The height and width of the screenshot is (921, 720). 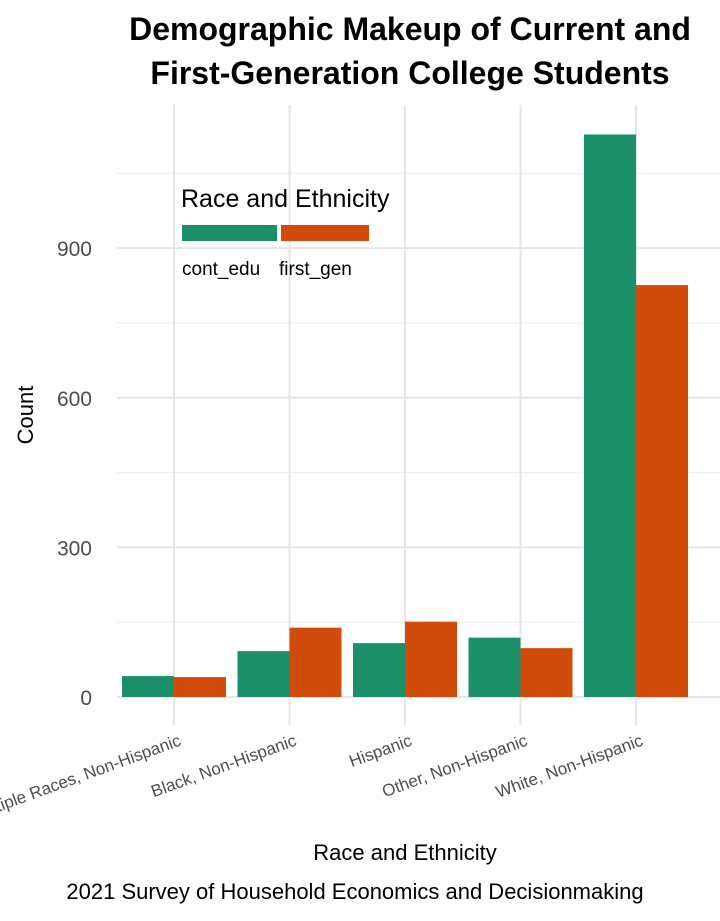 I want to click on x-axis-title: Race and Ethnicity, so click(x=404, y=852).